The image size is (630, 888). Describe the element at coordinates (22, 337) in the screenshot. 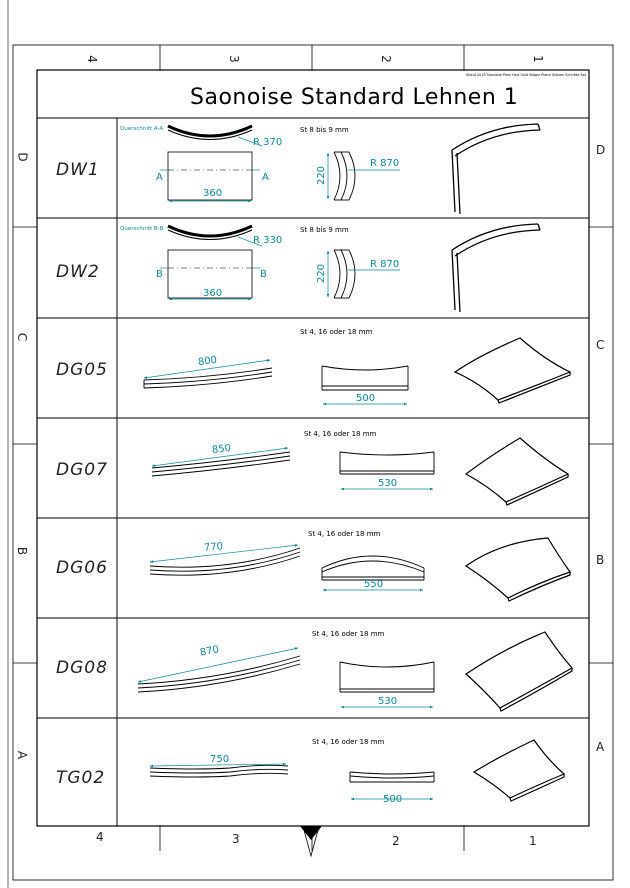

I see `zone-row-left-c: C` at that location.